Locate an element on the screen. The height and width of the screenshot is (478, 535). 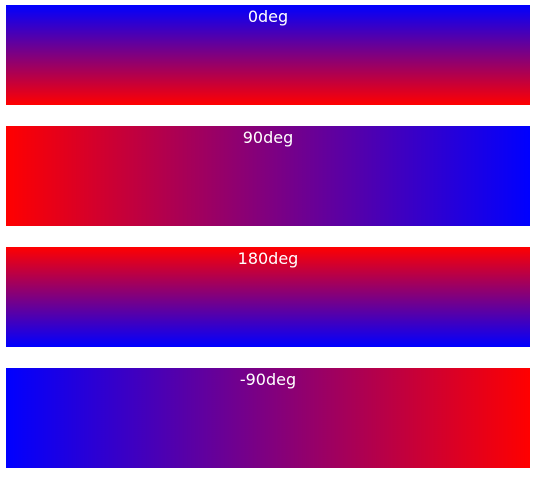
gradient-label: 180deg is located at coordinates (268, 258).